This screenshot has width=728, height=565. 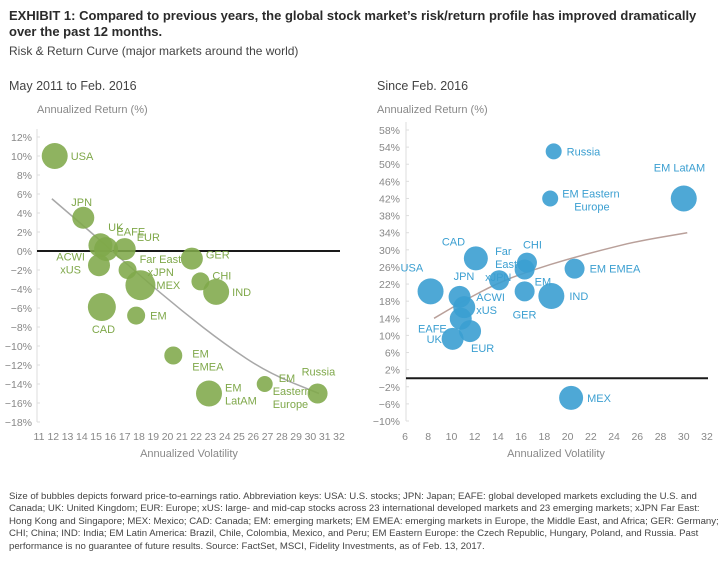 I want to click on bubble-label-line: IND, so click(x=578, y=297).